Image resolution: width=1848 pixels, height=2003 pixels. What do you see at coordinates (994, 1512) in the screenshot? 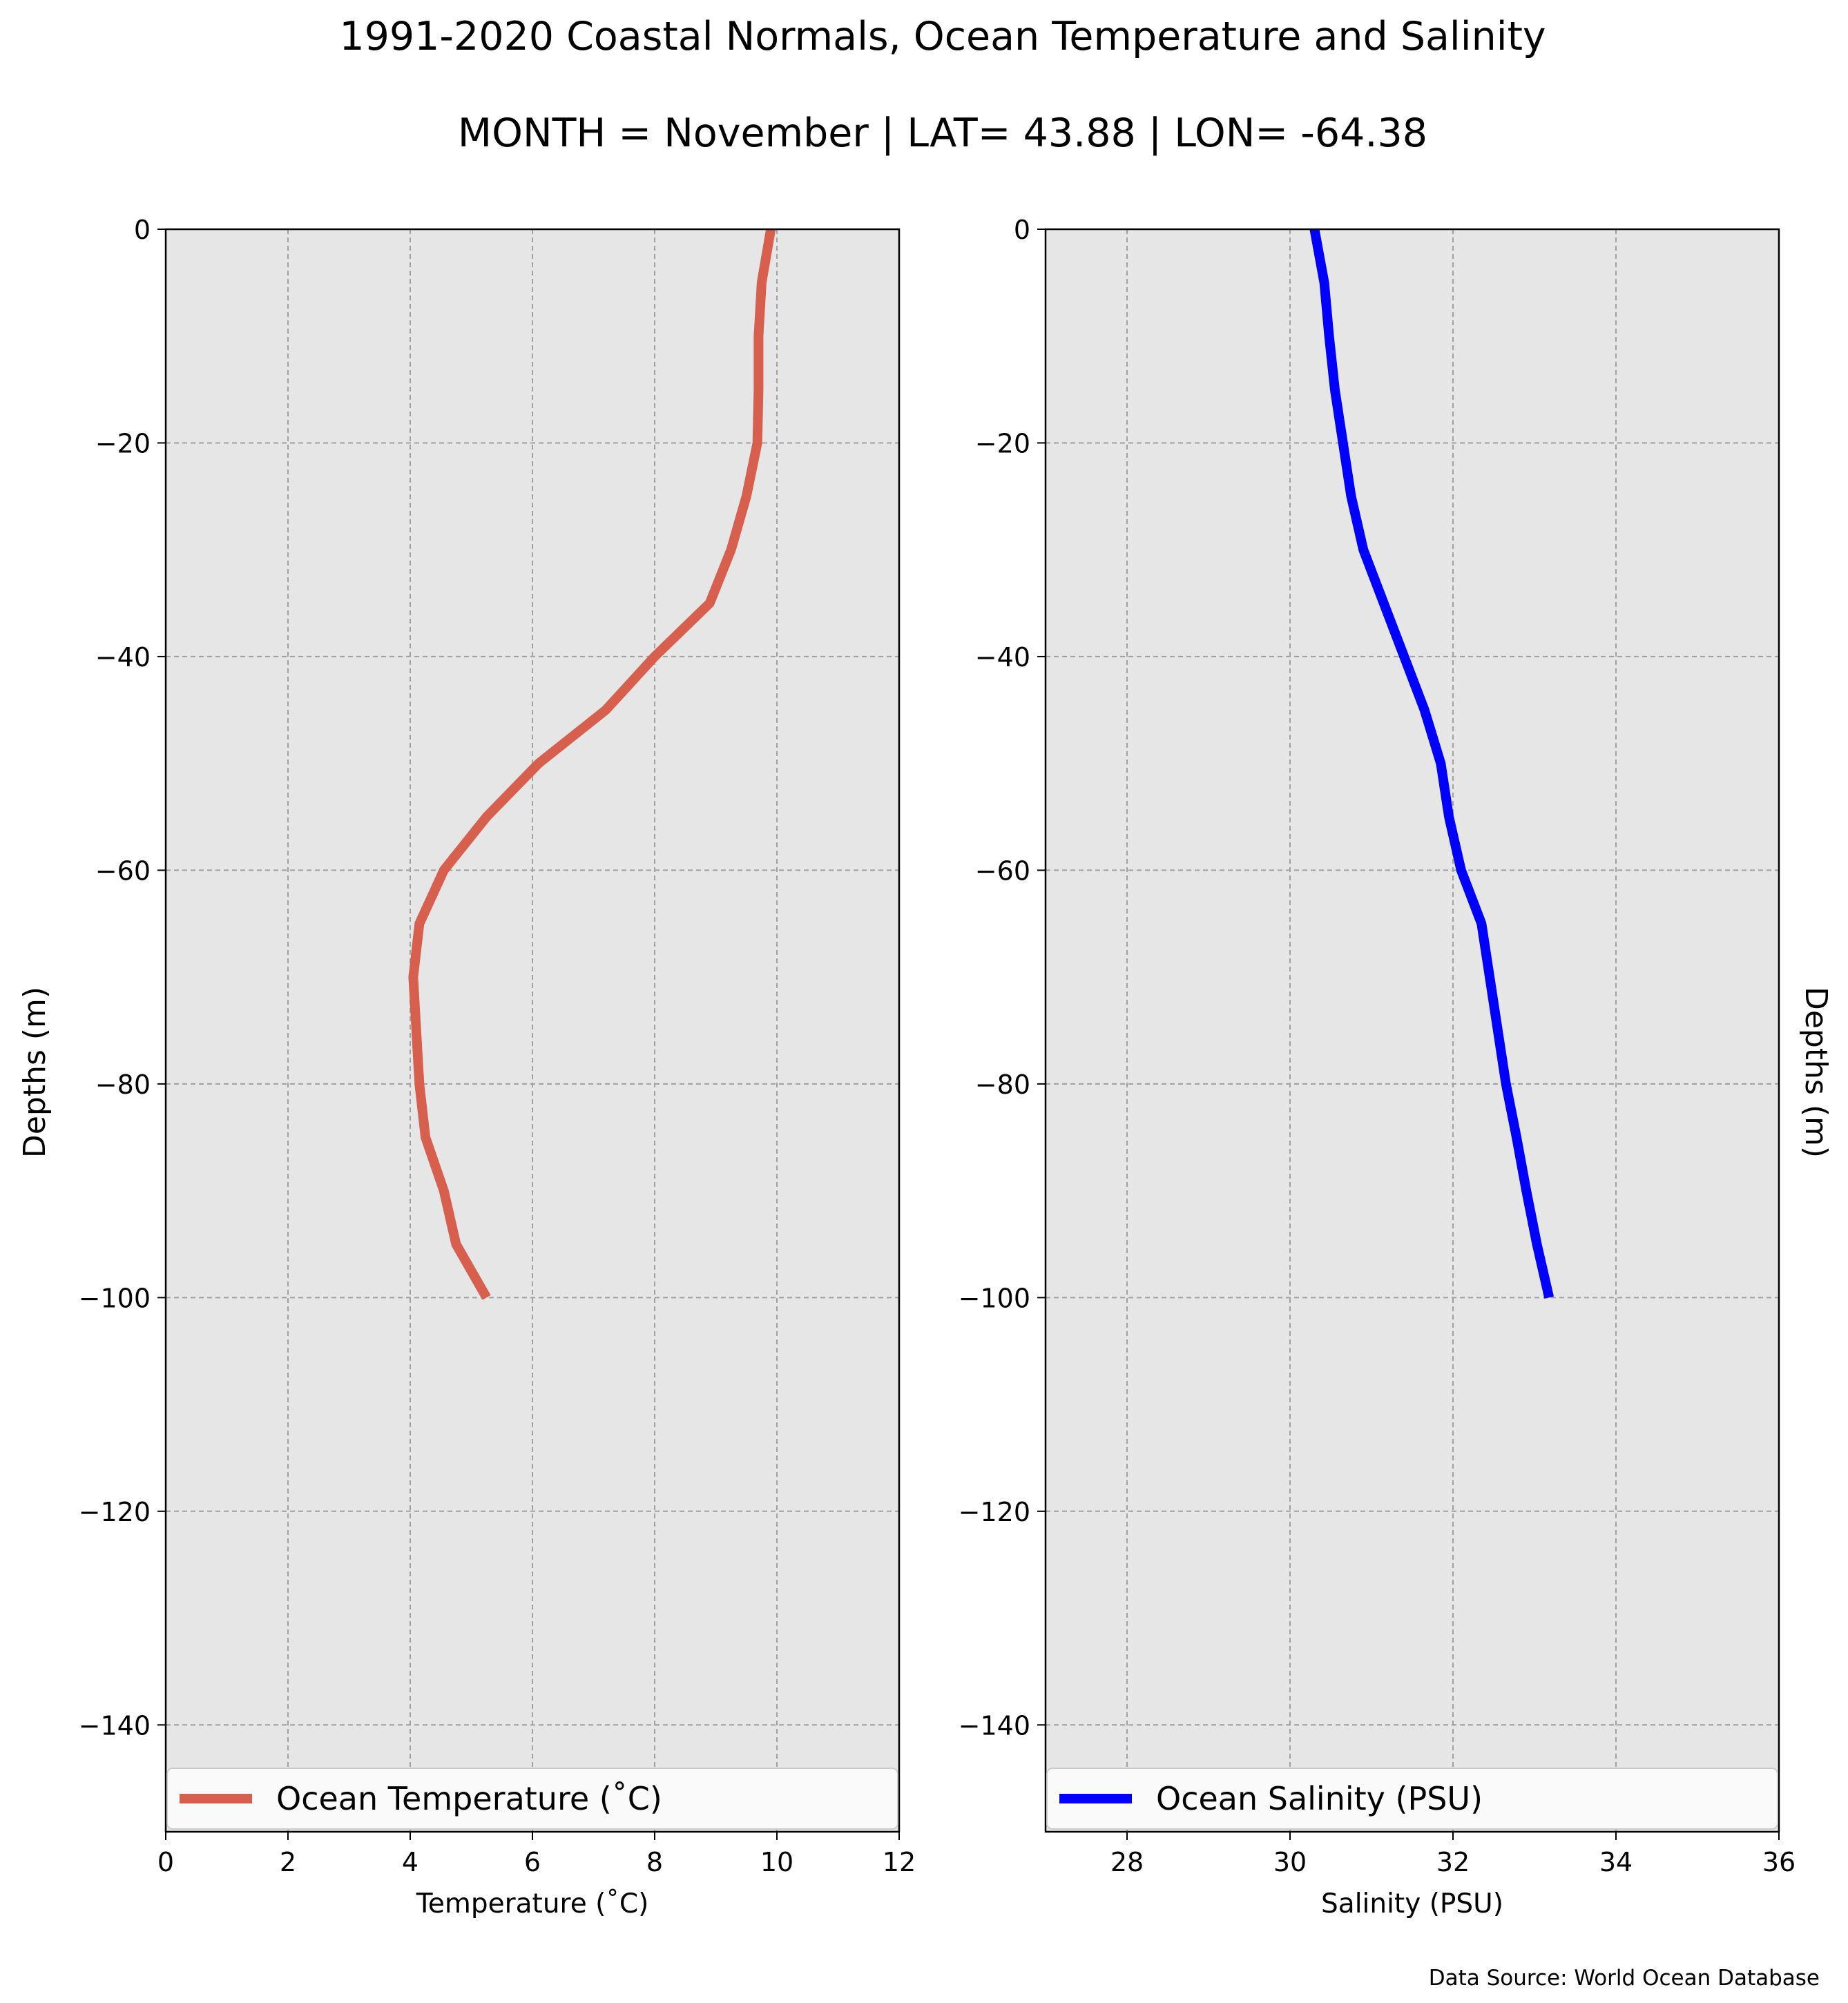
I see `salinity-y-tick-label: −120` at bounding box center [994, 1512].